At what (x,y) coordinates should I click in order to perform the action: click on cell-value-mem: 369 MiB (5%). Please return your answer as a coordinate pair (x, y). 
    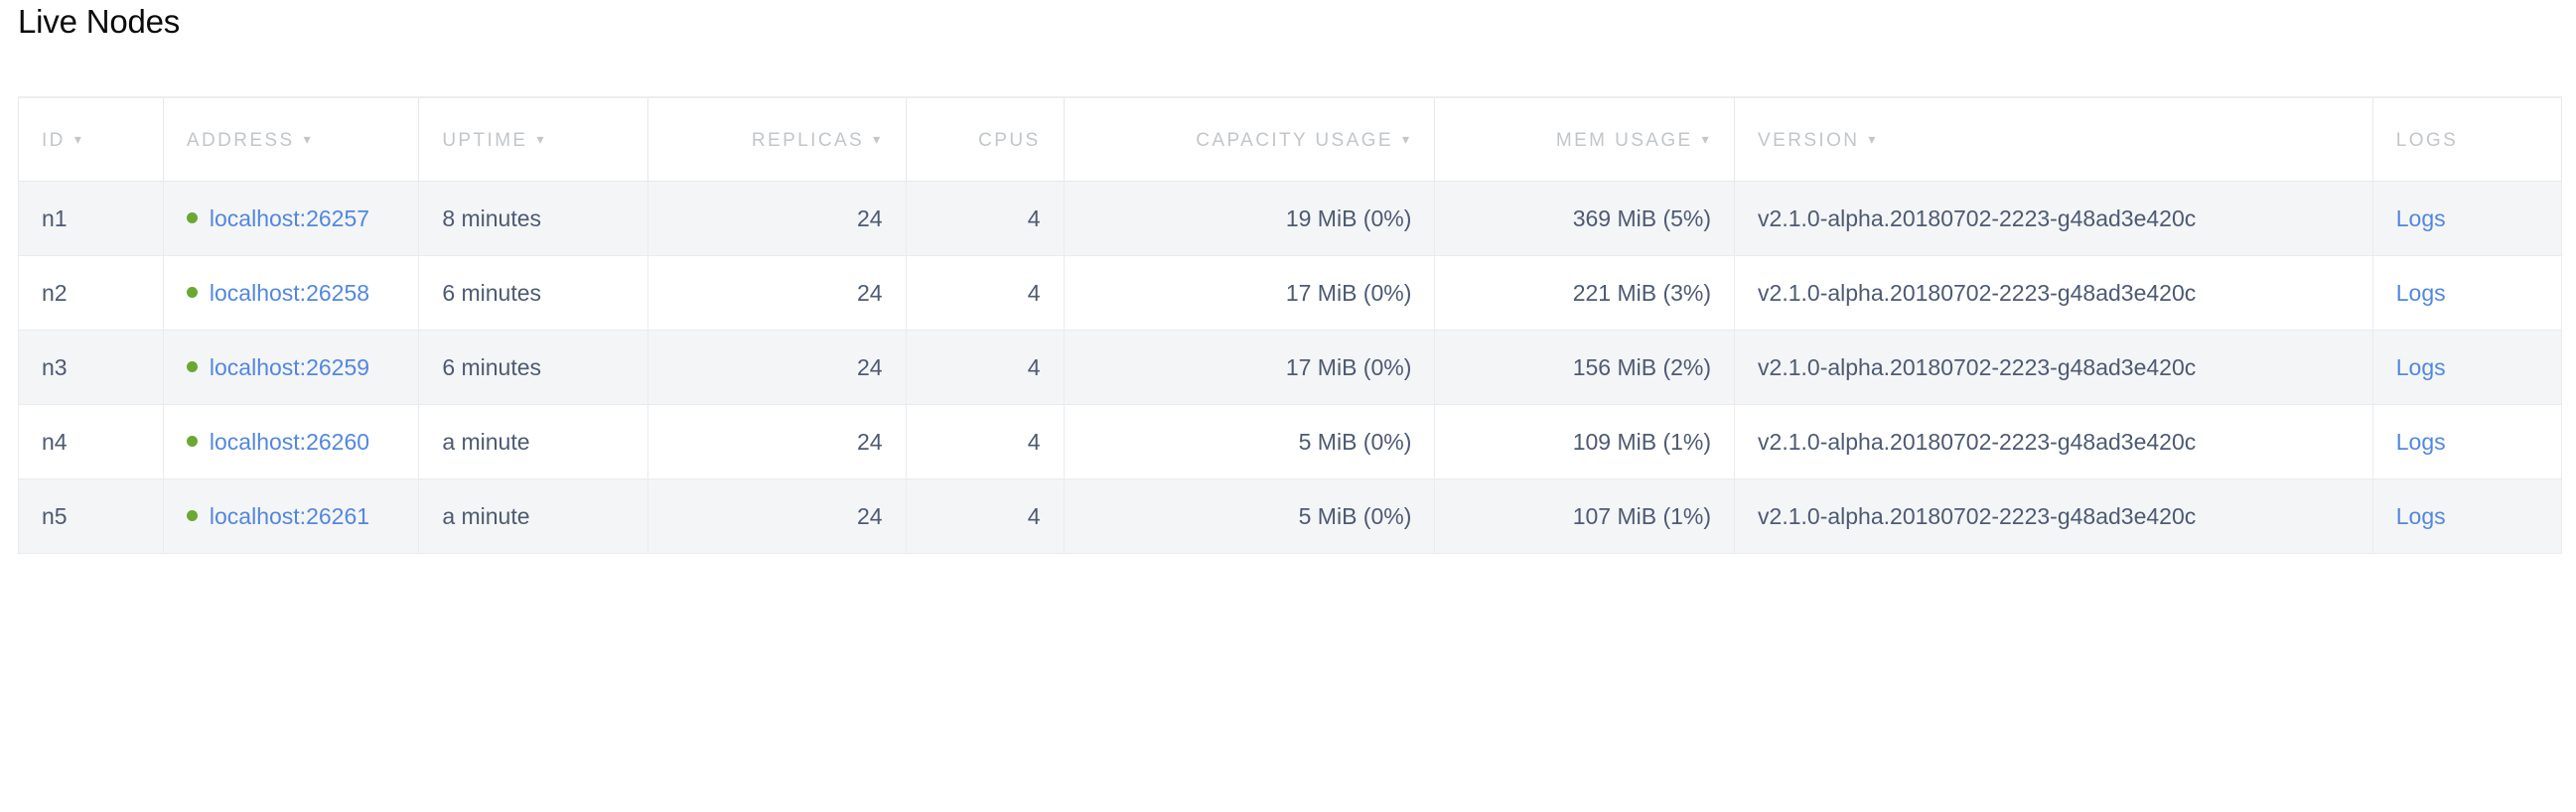
    Looking at the image, I should click on (1642, 217).